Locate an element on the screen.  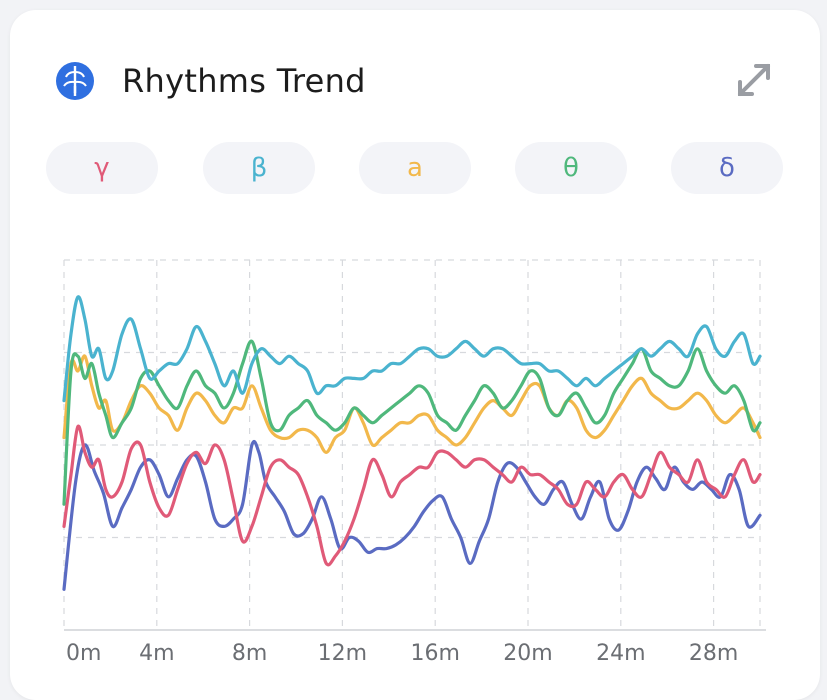
tab-gamma: γ is located at coordinates (102, 168).